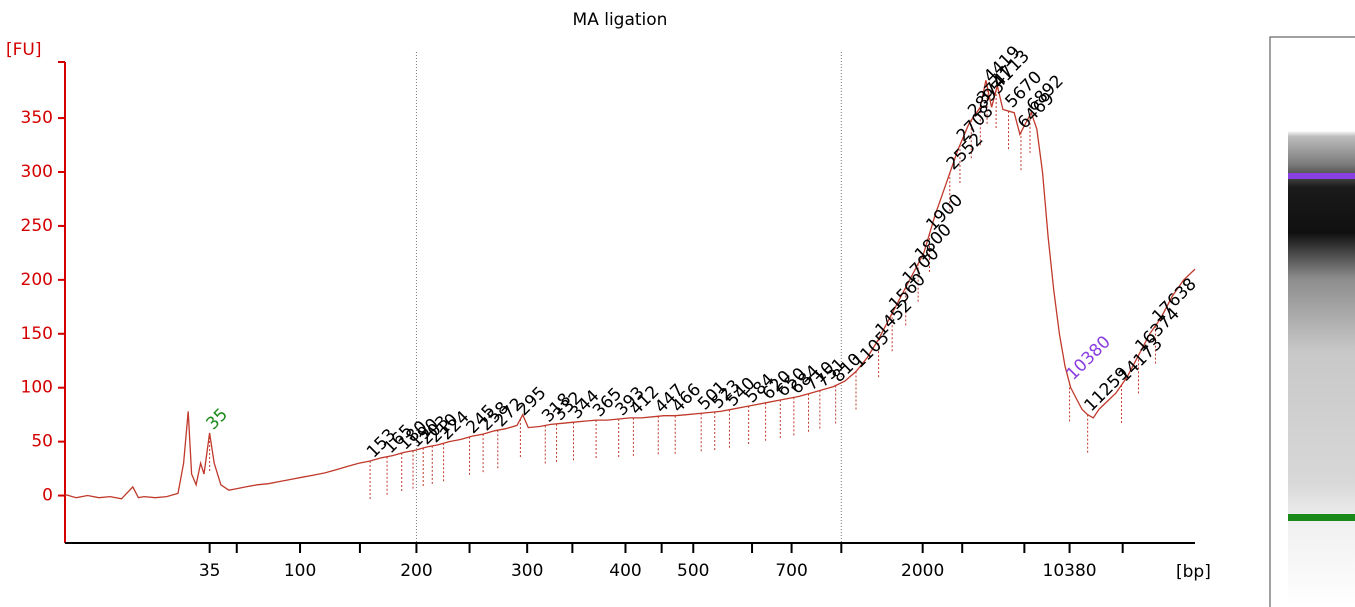 The height and width of the screenshot is (607, 1355). I want to click on y-axis-label: [FU], so click(24, 50).